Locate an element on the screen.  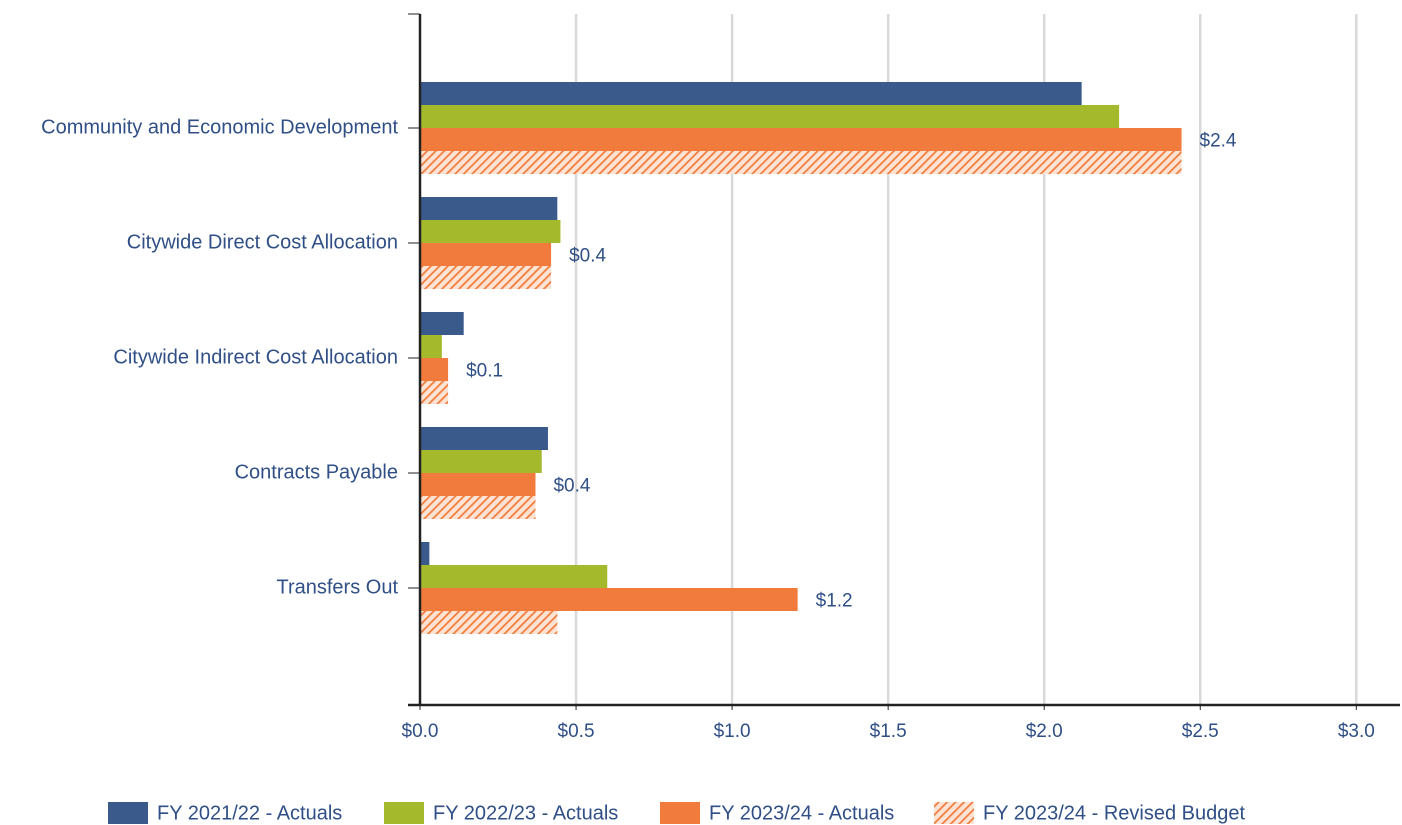
x-tick-label: $2.0 is located at coordinates (1044, 731).